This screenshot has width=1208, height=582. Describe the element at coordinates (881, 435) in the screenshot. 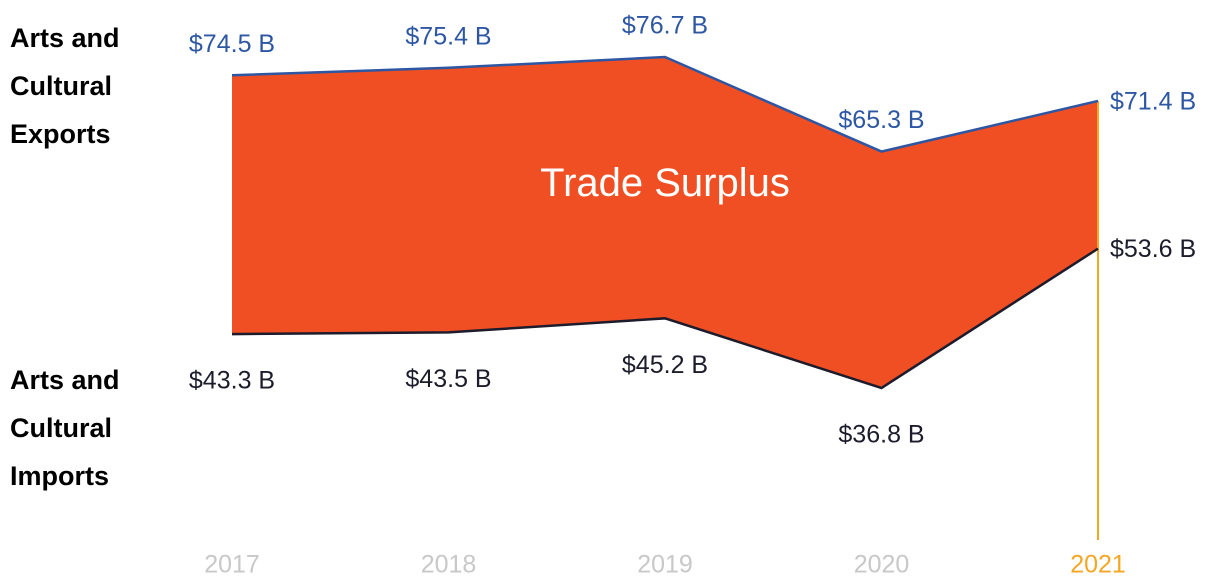

I see `value-label: $36.8 B` at that location.